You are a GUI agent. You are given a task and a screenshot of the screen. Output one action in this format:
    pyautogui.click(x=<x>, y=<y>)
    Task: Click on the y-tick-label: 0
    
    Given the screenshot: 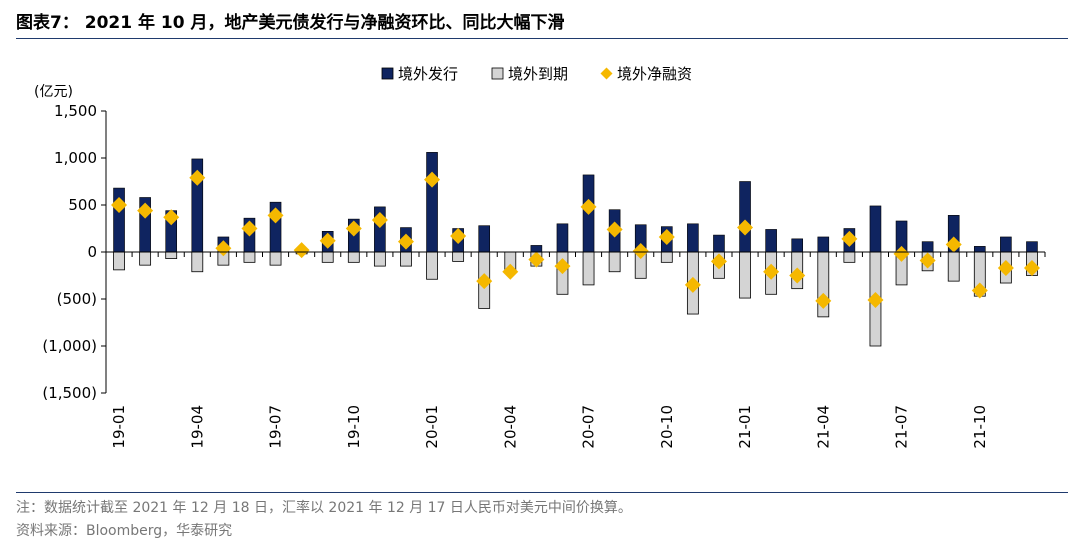 What is the action you would take?
    pyautogui.click(x=92, y=252)
    